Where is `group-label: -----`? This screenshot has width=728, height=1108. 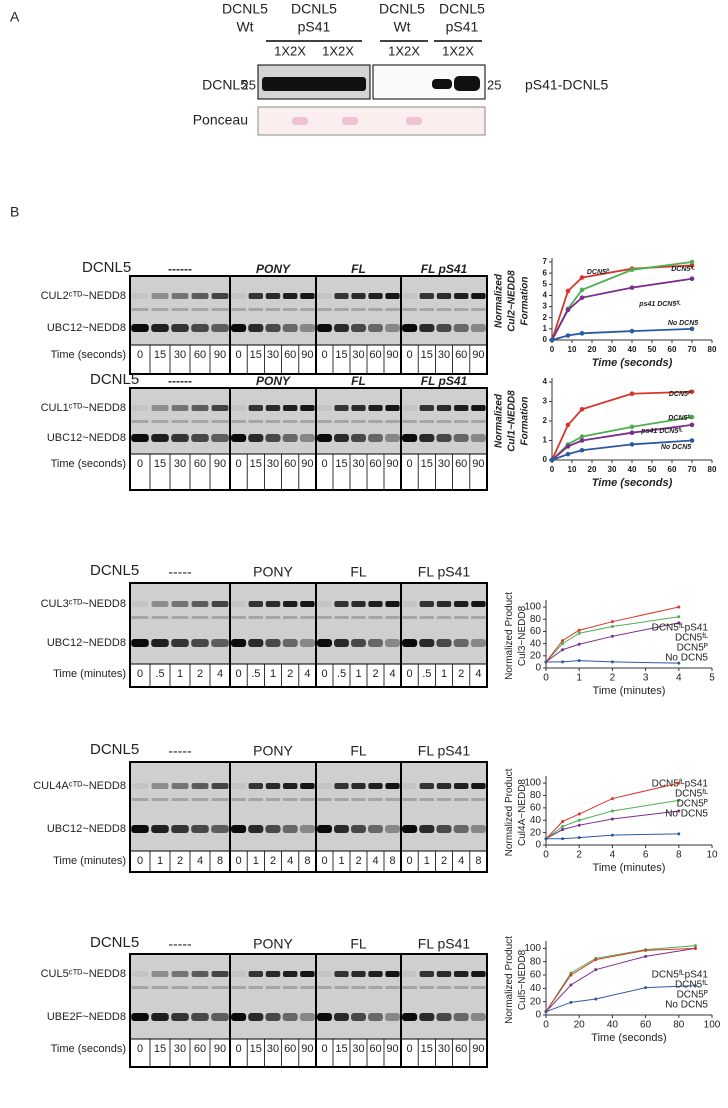
group-label: ----- is located at coordinates (180, 572).